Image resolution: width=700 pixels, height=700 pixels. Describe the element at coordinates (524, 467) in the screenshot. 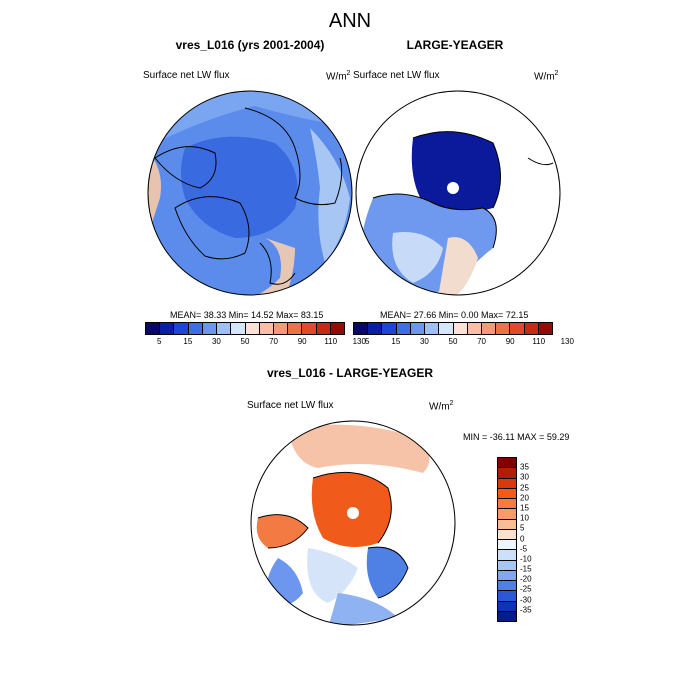

I see `diff-colorbar-tick-label: 35` at that location.